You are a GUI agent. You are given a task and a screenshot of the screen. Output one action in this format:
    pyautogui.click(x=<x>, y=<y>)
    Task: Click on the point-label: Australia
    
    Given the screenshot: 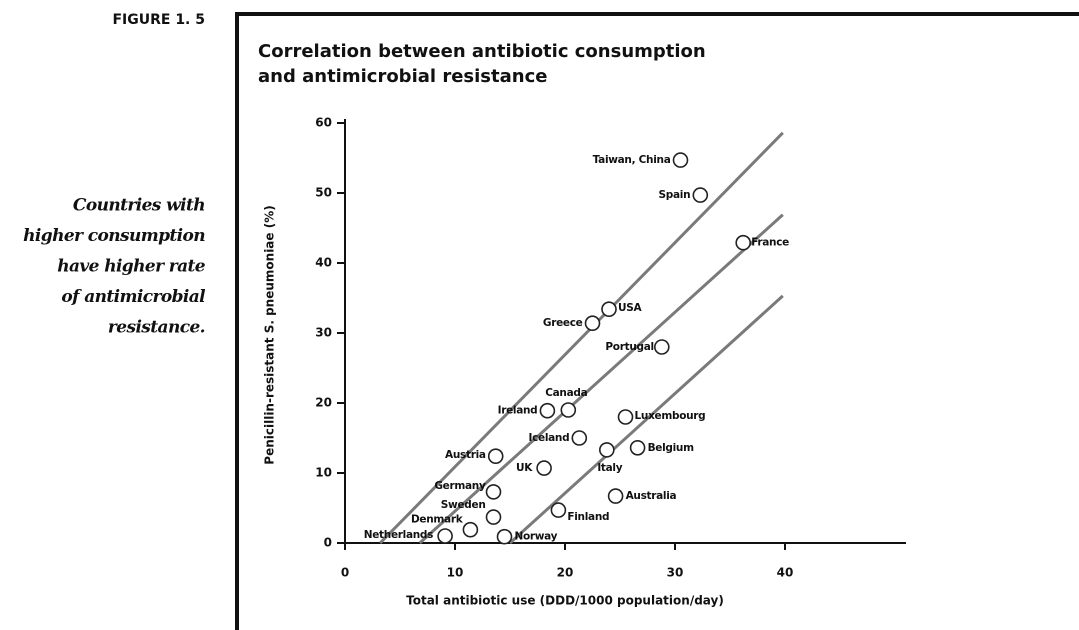 What is the action you would take?
    pyautogui.click(x=651, y=496)
    